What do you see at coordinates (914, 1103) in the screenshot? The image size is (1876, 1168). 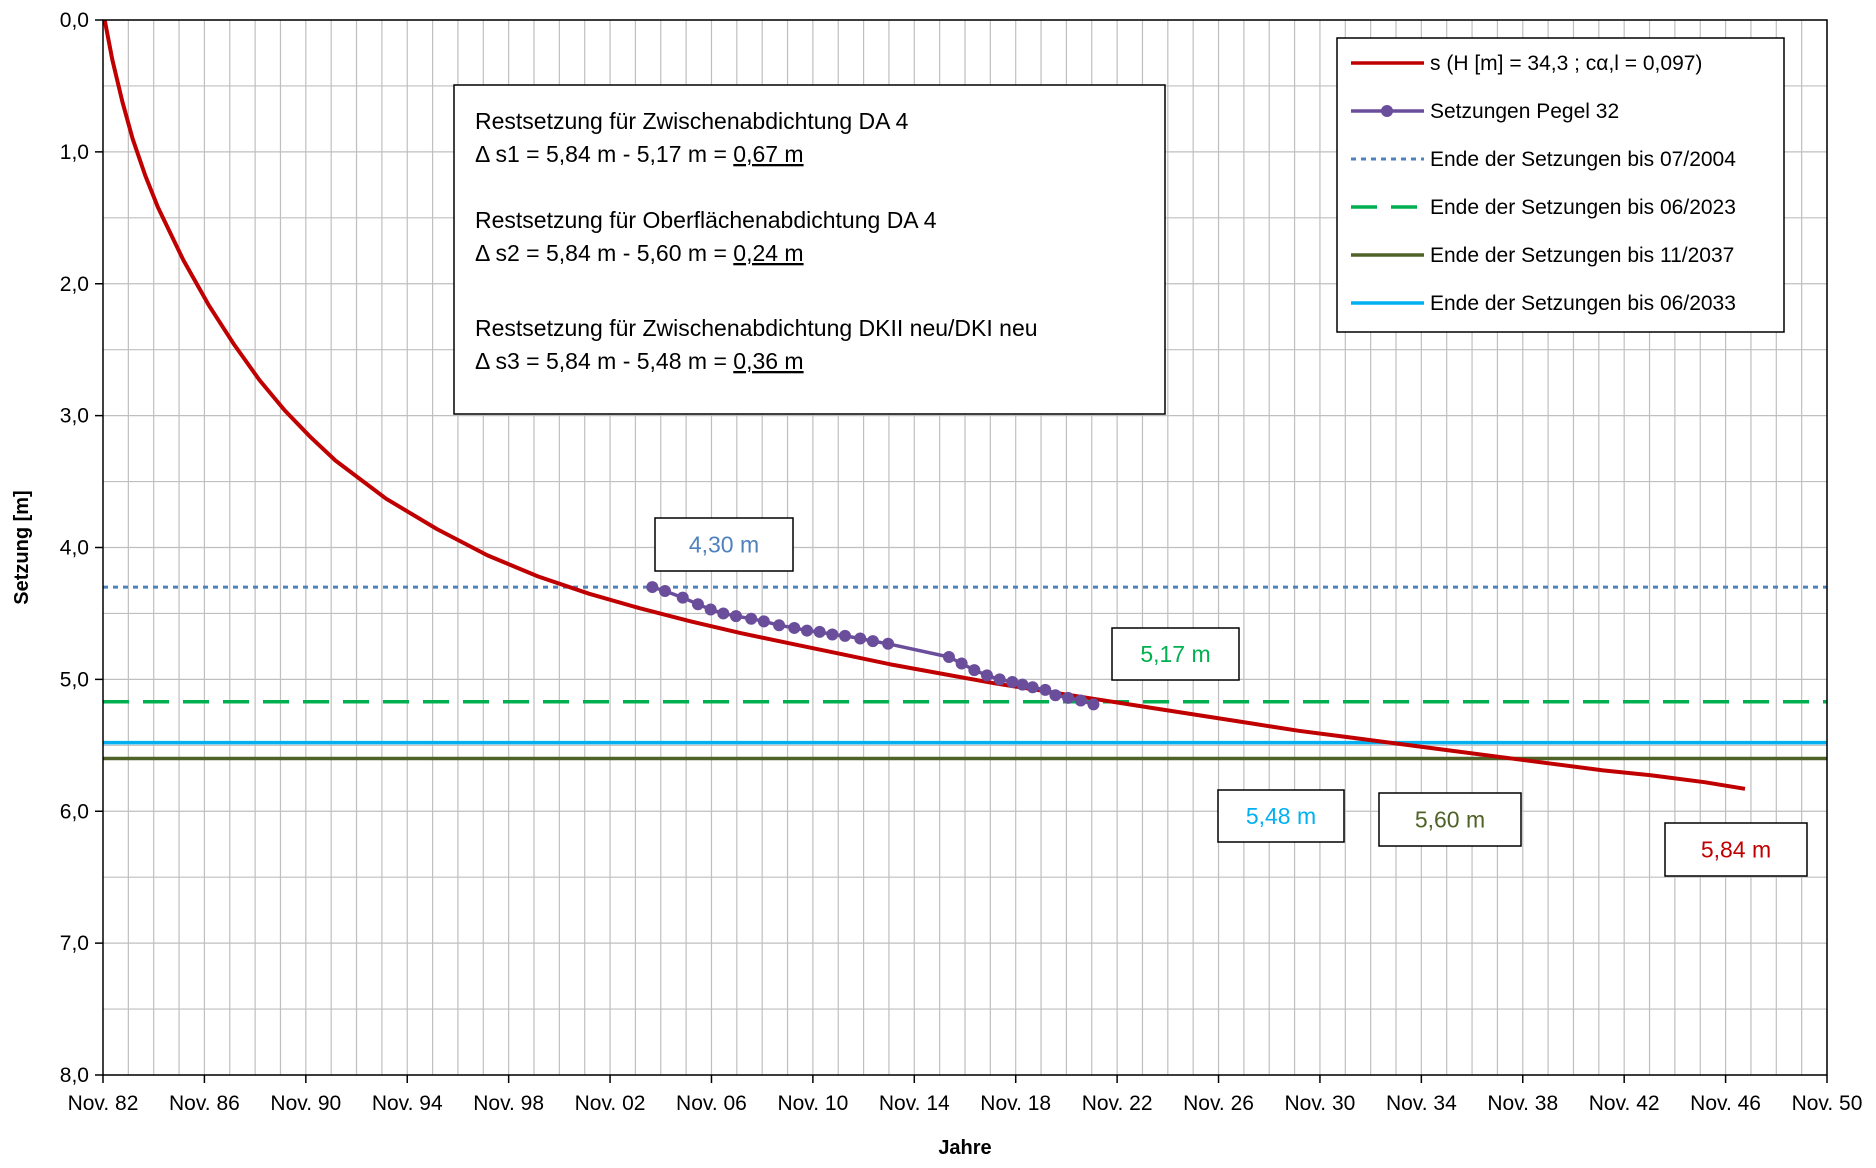 I see `x-tick-label: Nov. 14` at bounding box center [914, 1103].